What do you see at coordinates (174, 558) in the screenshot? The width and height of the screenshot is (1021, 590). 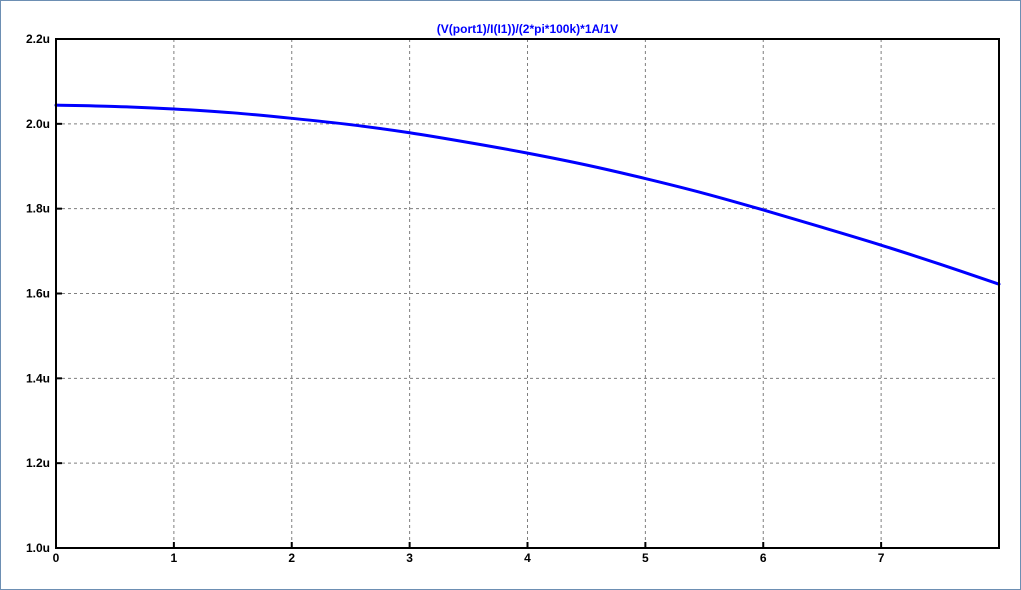 I see `x-tick-label: 1` at bounding box center [174, 558].